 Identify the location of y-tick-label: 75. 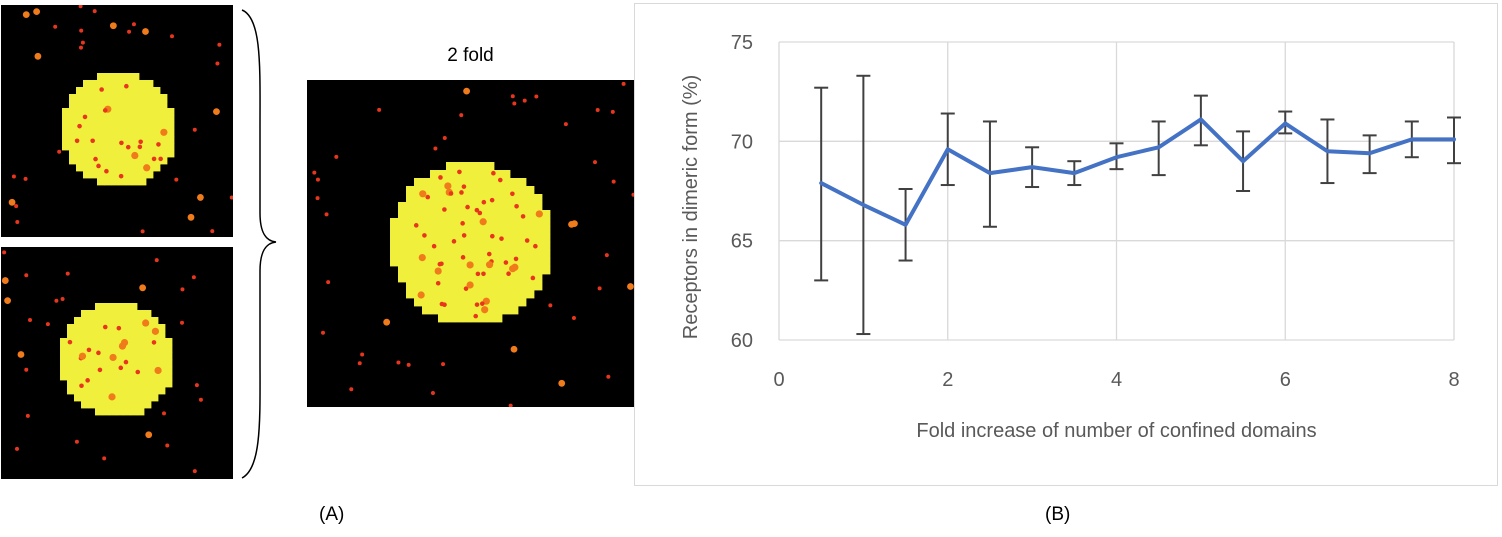
(742, 43).